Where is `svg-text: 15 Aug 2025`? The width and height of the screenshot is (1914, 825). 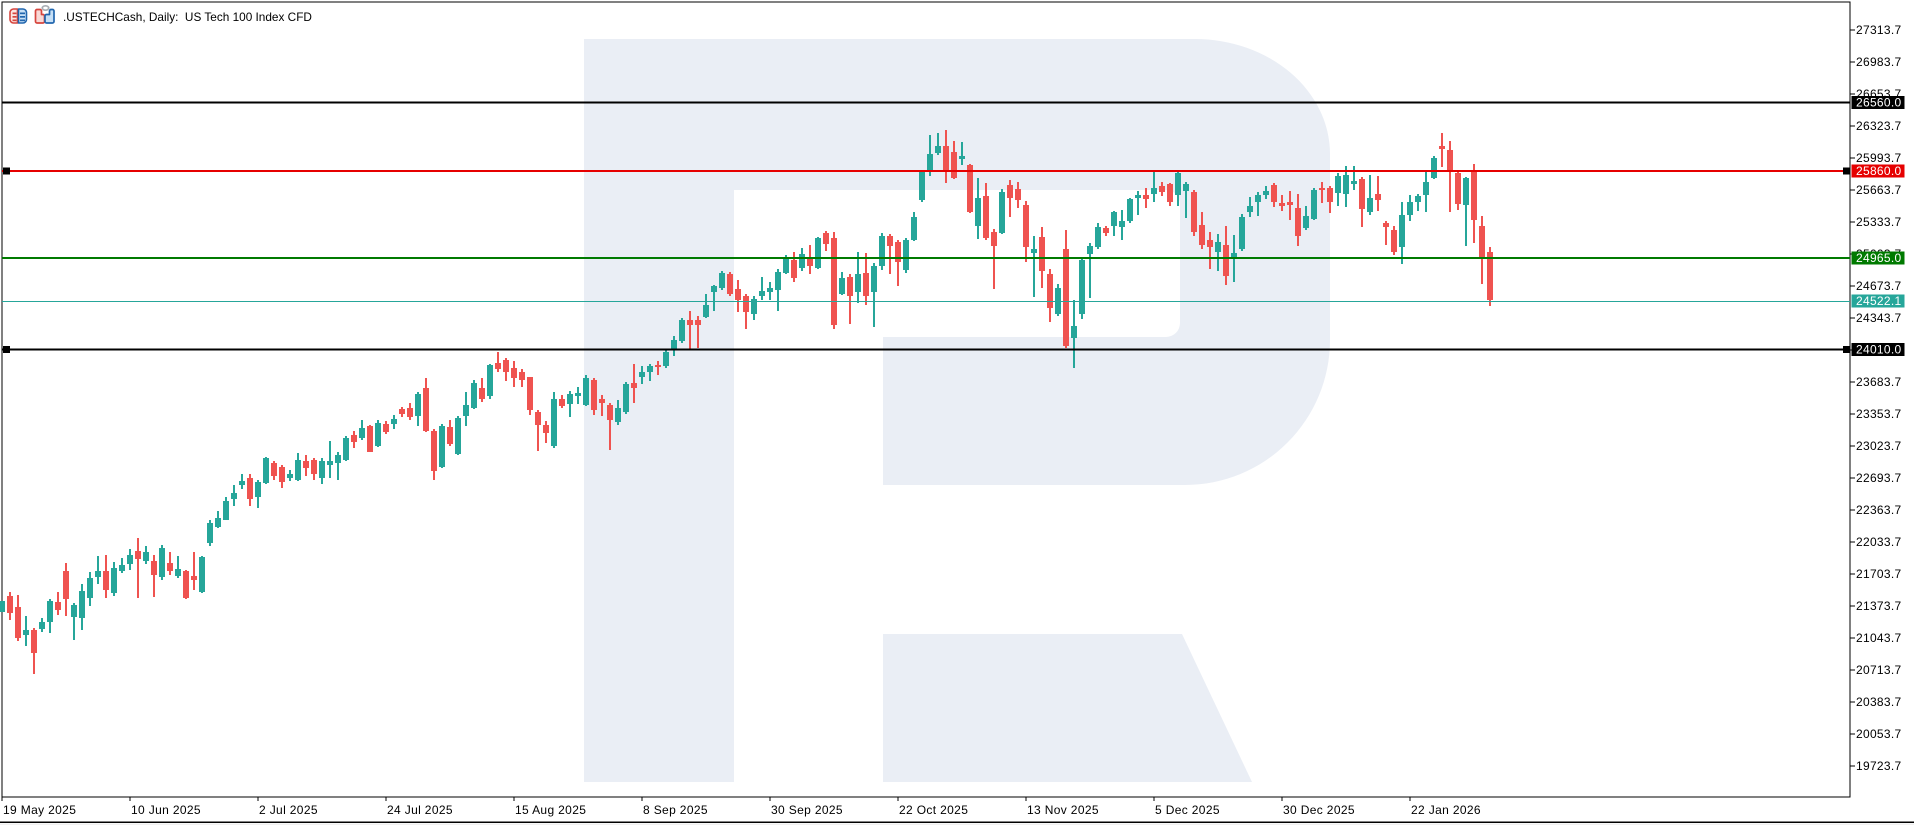
svg-text: 15 Aug 2025 is located at coordinates (550, 810).